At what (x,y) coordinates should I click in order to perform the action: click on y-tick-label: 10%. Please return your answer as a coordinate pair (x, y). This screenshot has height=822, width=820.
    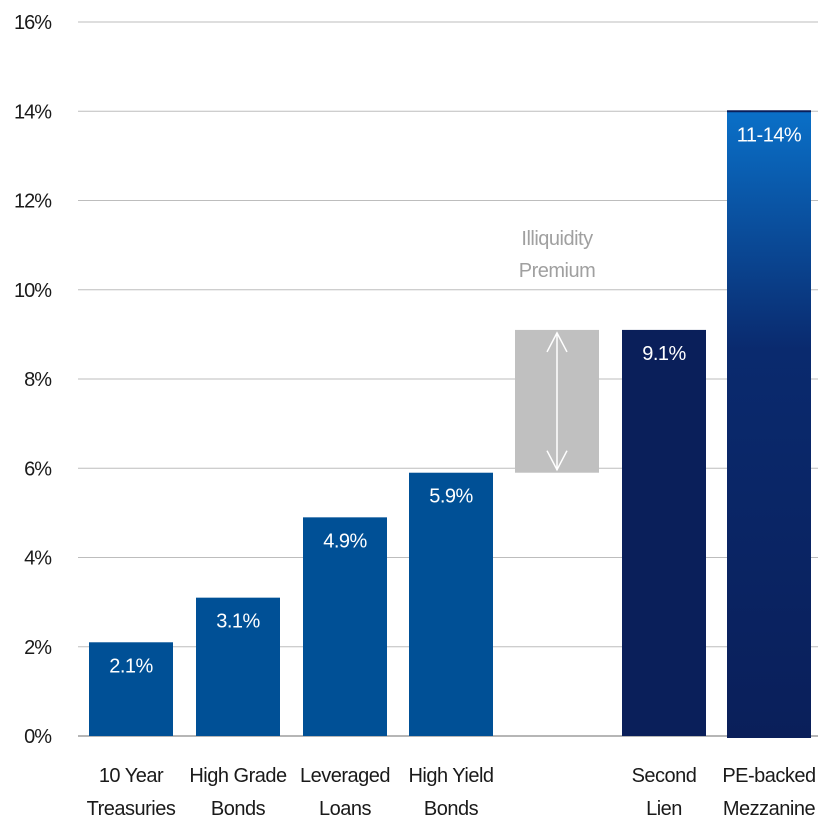
    Looking at the image, I should click on (33, 291).